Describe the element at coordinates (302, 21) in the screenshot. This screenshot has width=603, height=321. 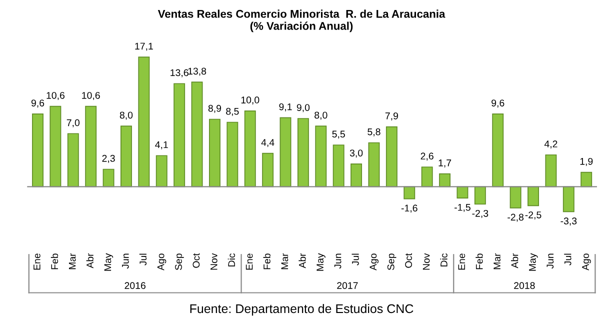
I see `chart-title: Ventas Reales Comercio Minorista R. de La Araucania (% Variación Anual)` at that location.